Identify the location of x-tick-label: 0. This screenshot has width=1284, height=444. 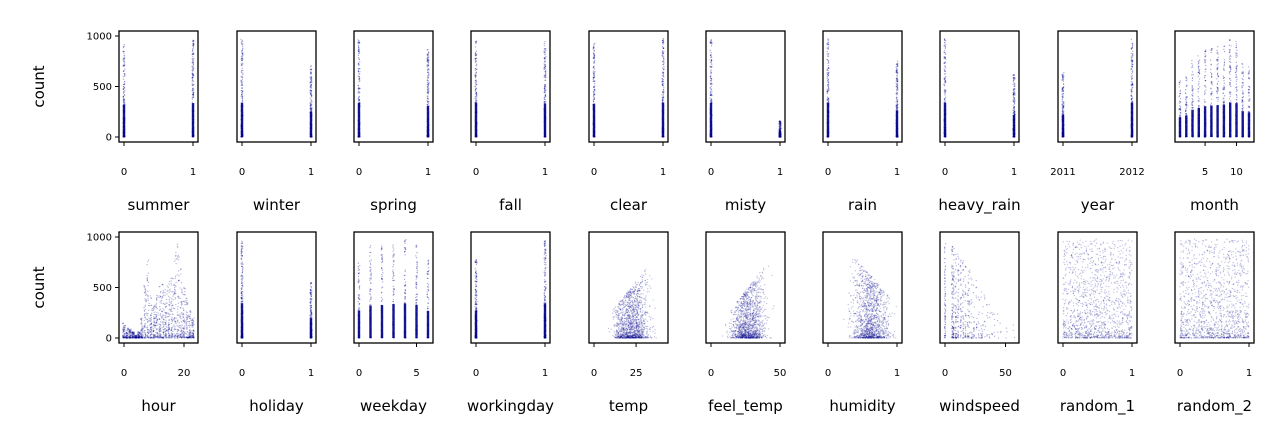
(945, 172).